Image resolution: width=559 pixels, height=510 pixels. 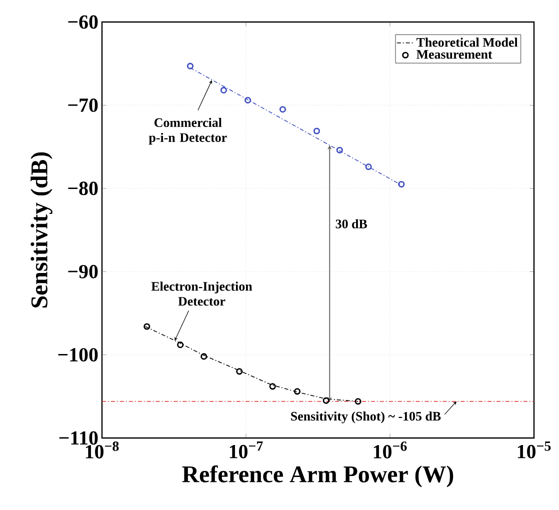 I want to click on annotation: Sensitivity (Shot) ~ -105 dB, so click(x=366, y=418).